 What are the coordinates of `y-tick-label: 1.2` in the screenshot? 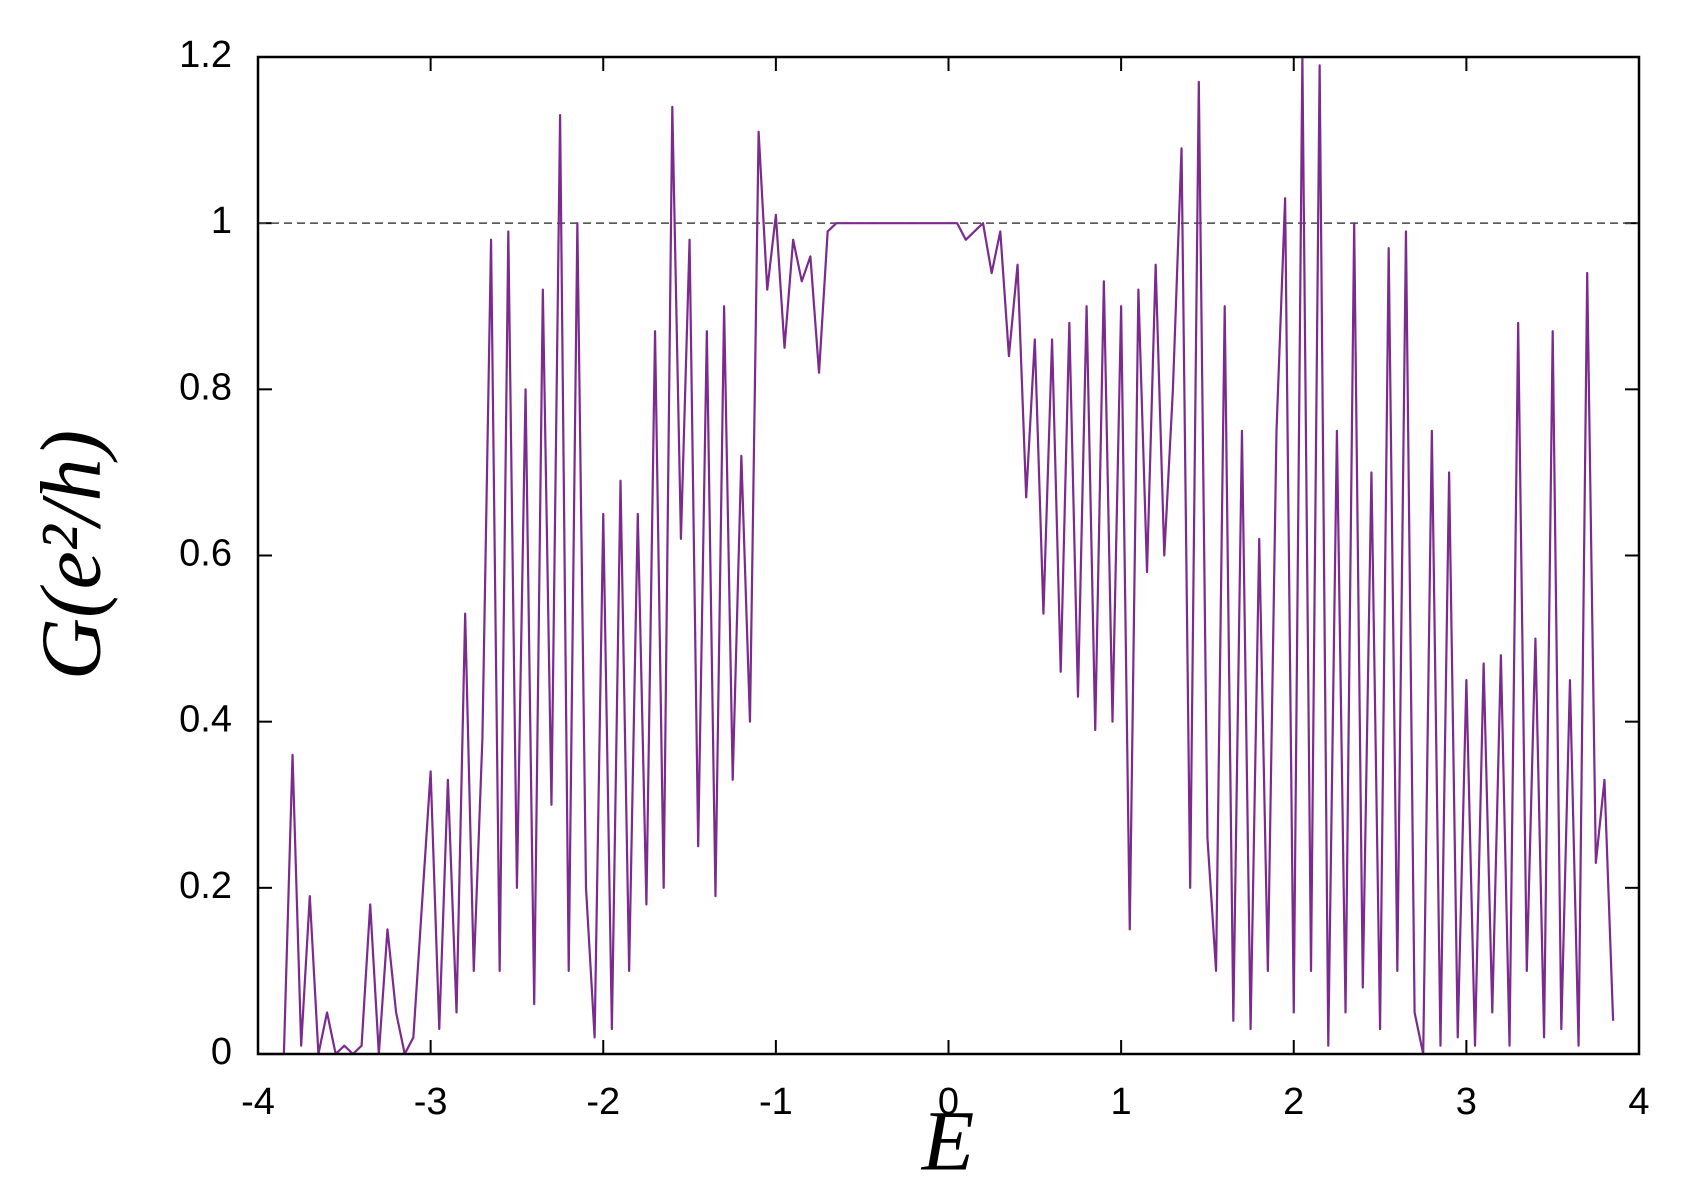 It's located at (205, 55).